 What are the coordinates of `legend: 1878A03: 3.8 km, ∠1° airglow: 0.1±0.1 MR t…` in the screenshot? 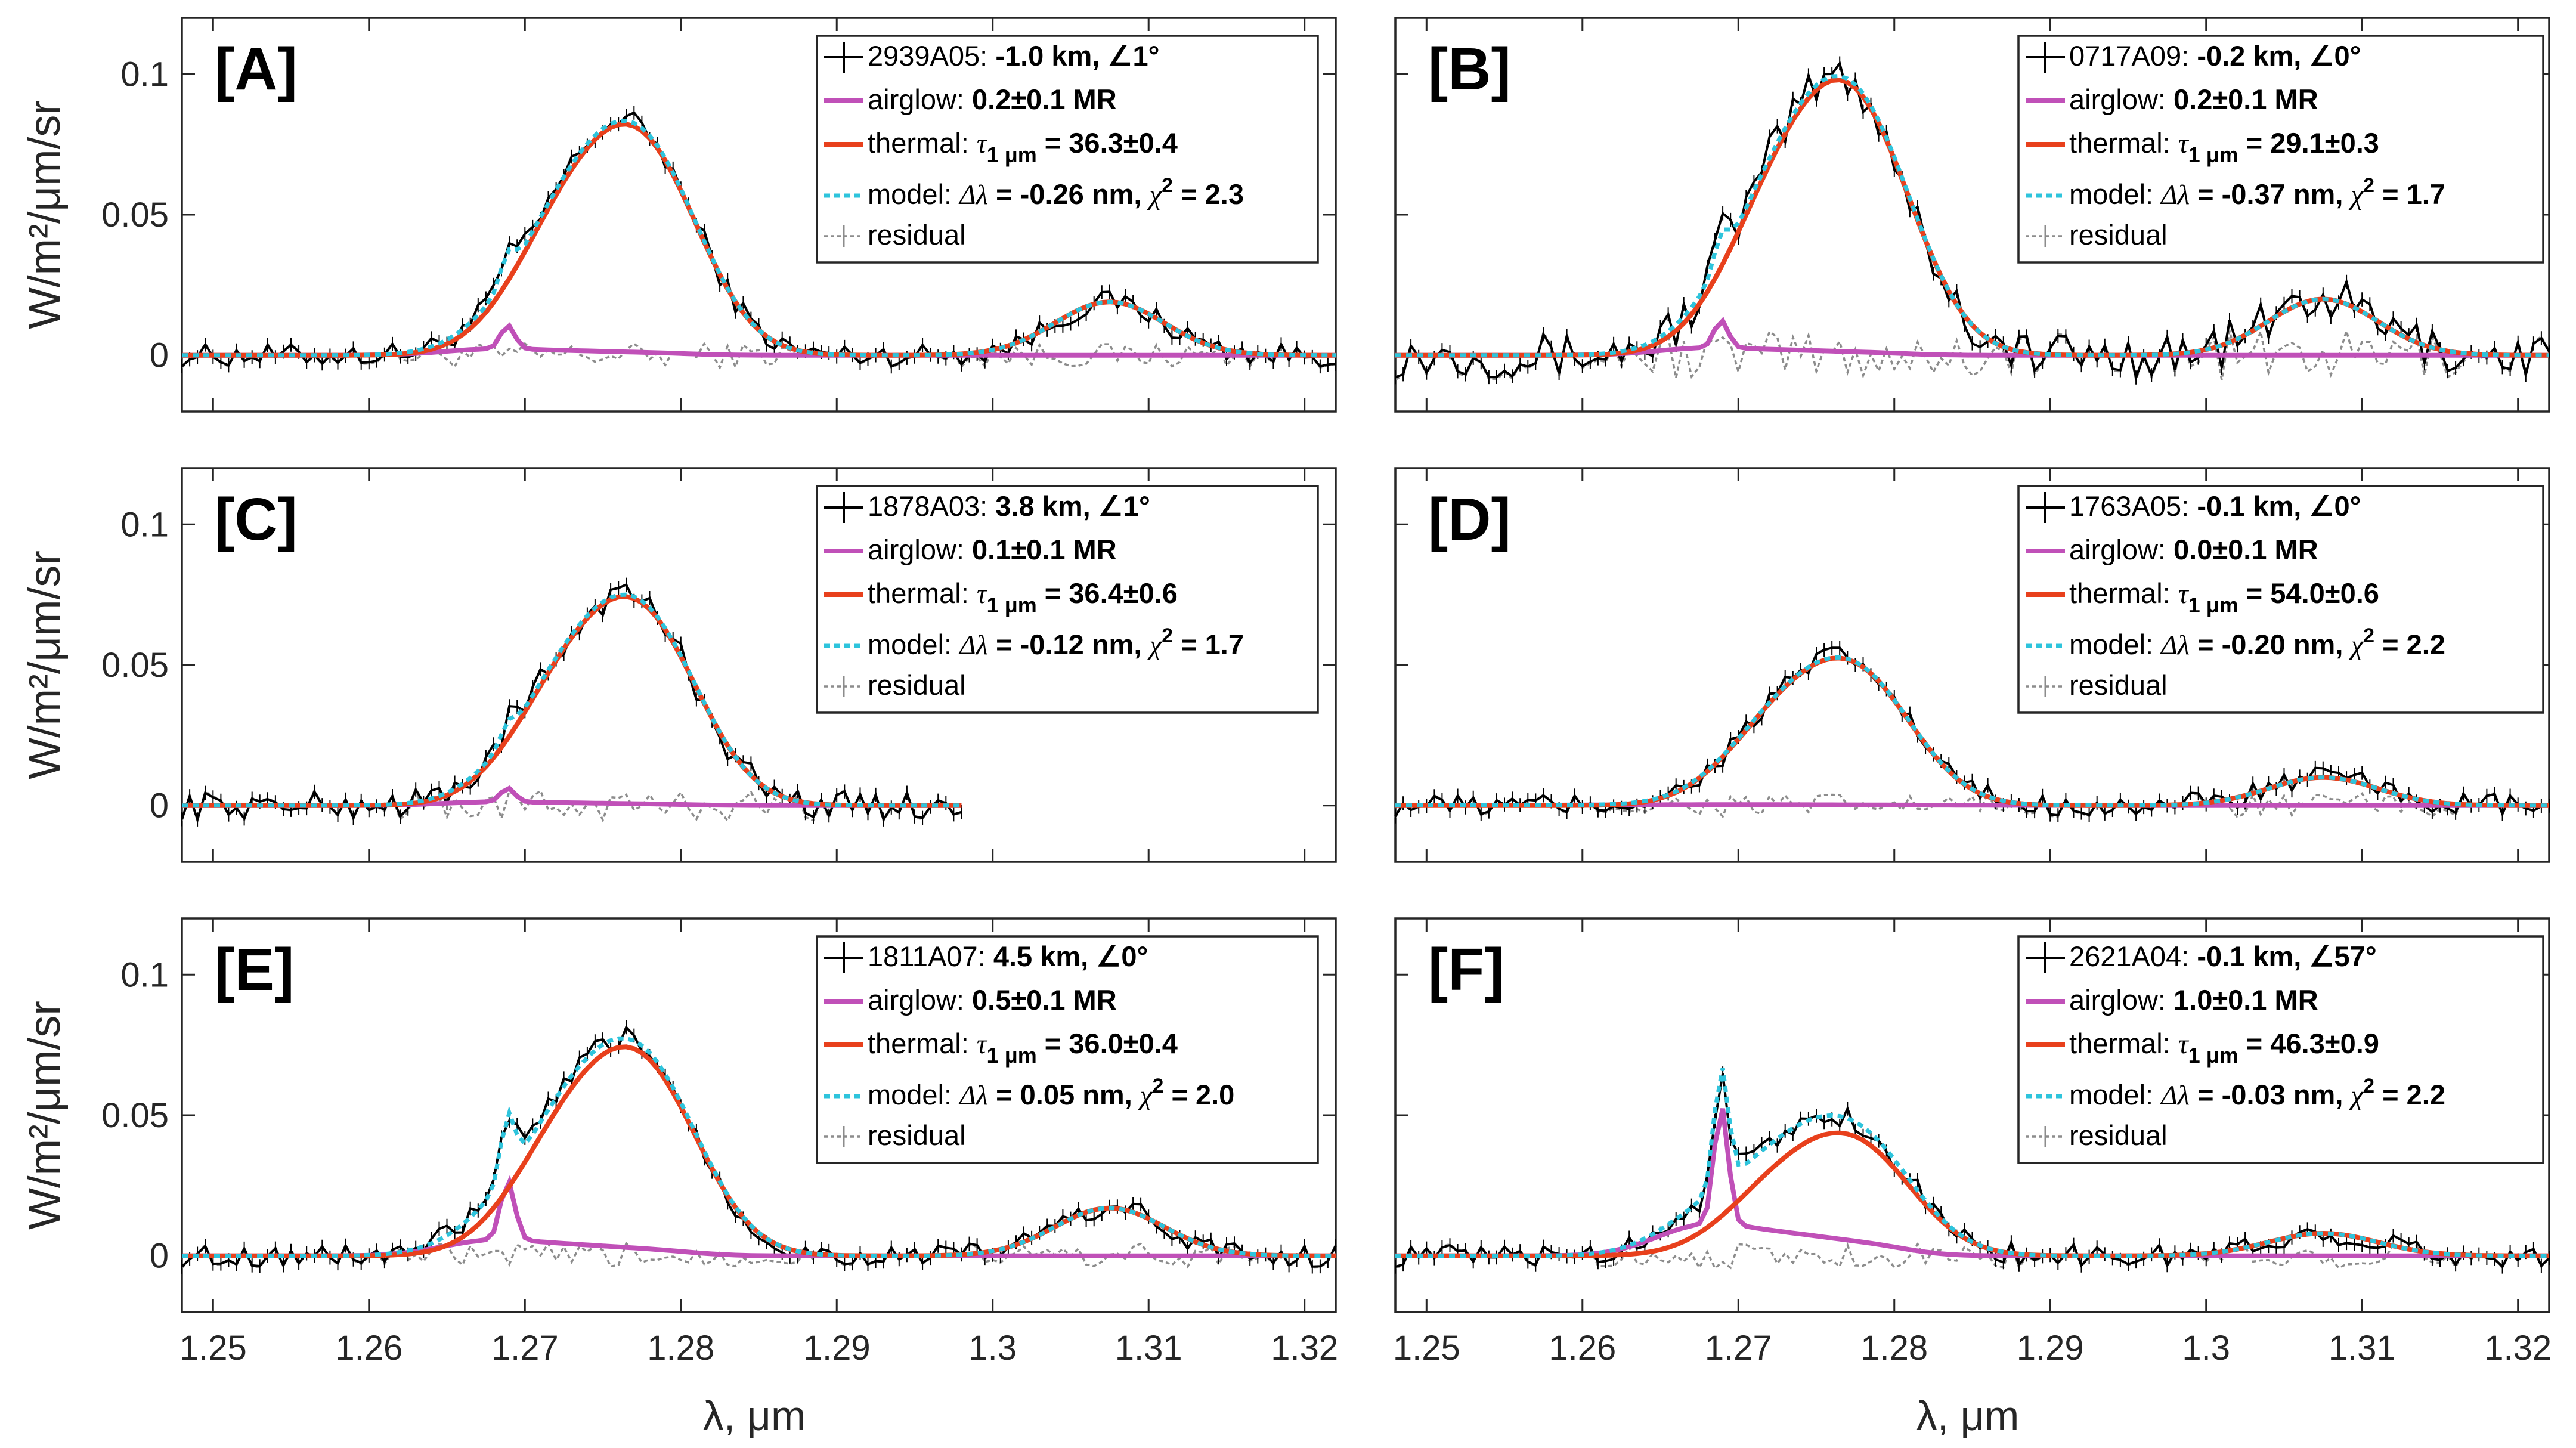 It's located at (1068, 599).